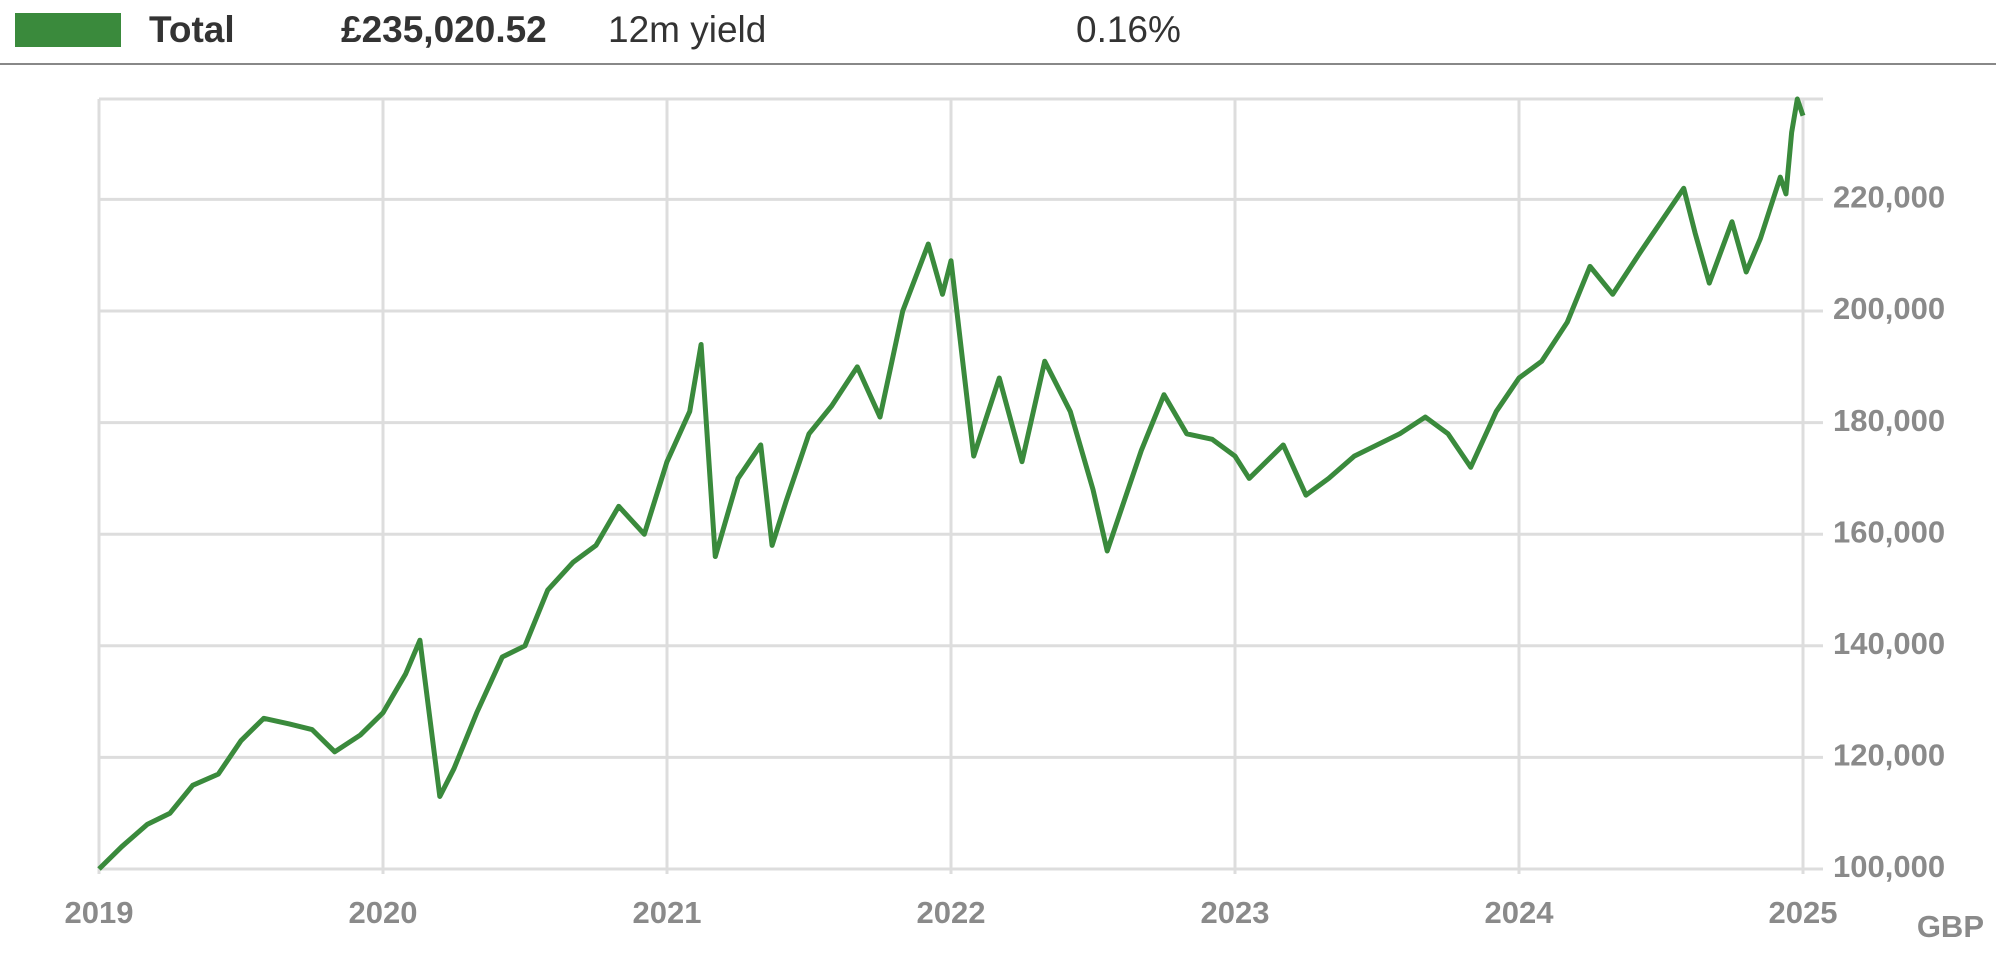  I want to click on y-tick-label: 160,000, so click(1889, 531).